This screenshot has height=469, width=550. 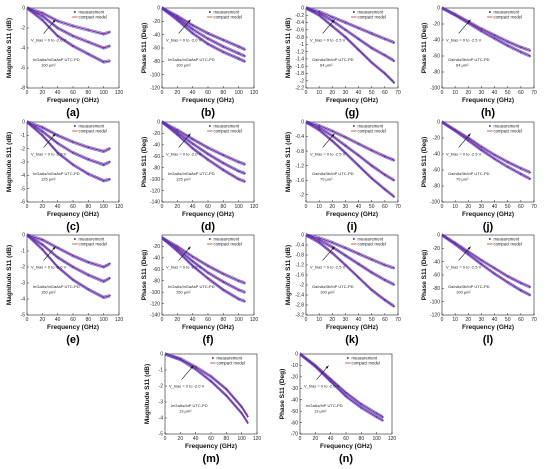 I want to click on y-tick-label: -6, so click(x=23, y=203).